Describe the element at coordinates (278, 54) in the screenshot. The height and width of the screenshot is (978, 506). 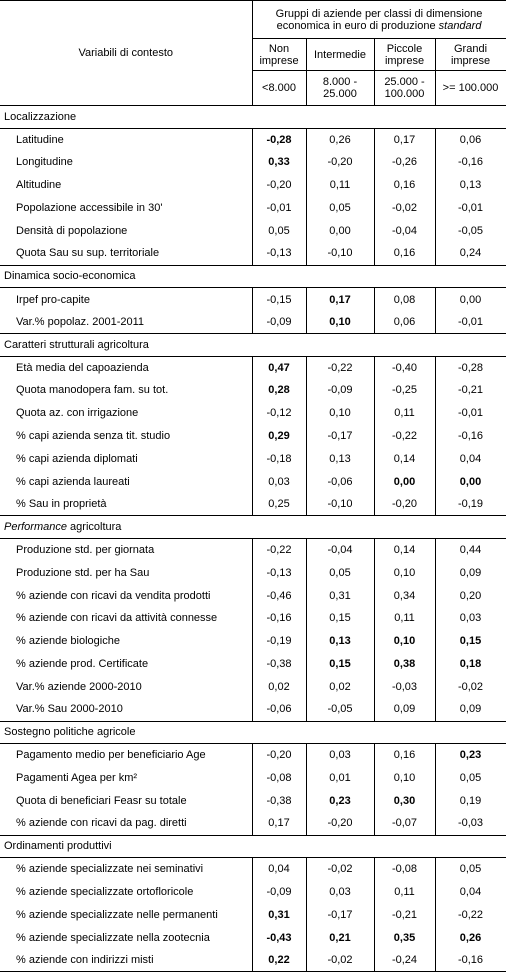
I see `class-header: Non imprese` at that location.